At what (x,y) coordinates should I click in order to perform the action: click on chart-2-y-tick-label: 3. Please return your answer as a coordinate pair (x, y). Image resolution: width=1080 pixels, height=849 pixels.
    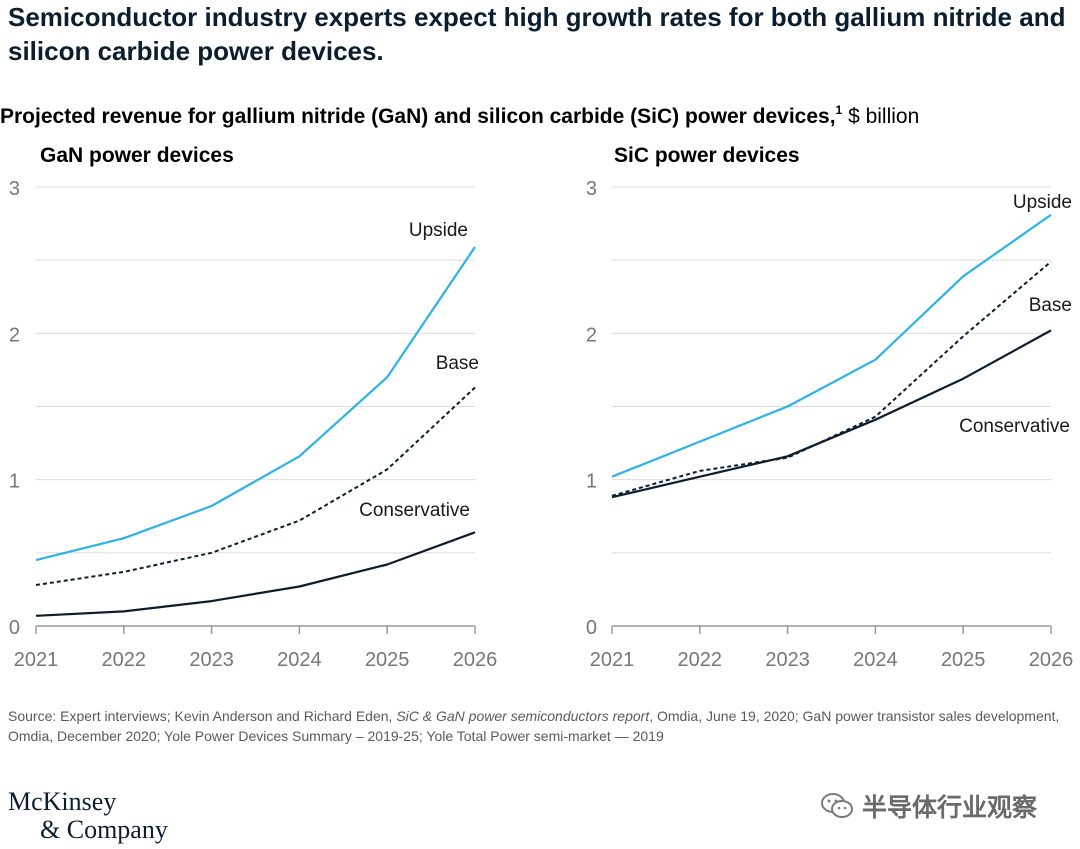
    Looking at the image, I should click on (591, 189).